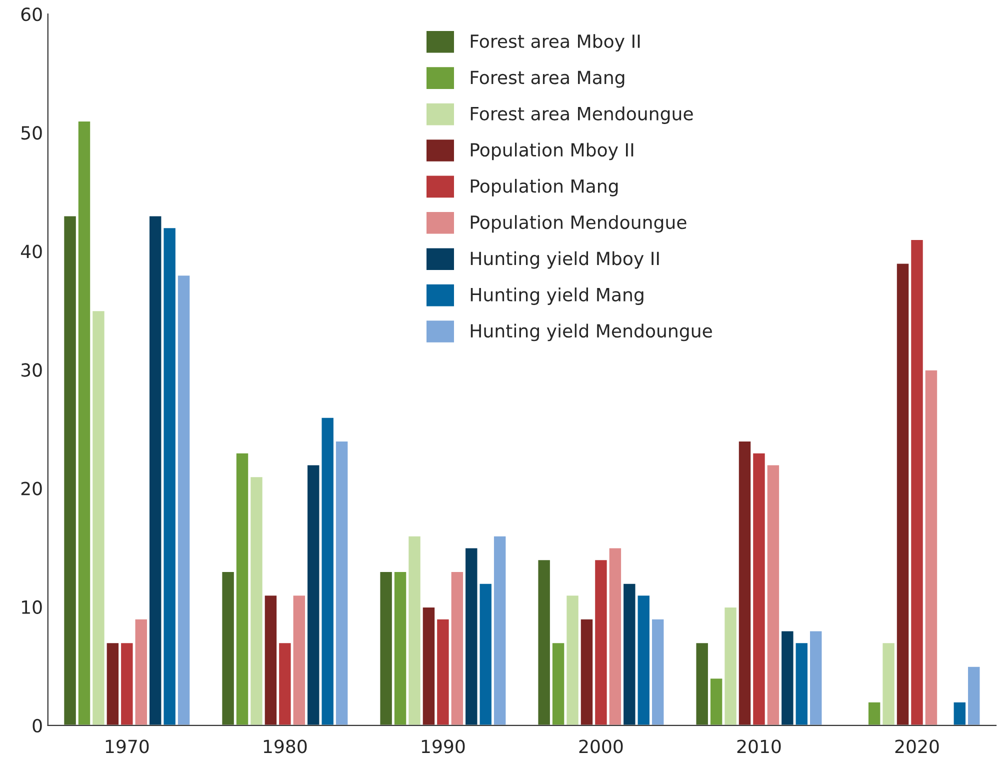 The height and width of the screenshot is (780, 998). I want to click on x-tick-label: 1990, so click(443, 747).